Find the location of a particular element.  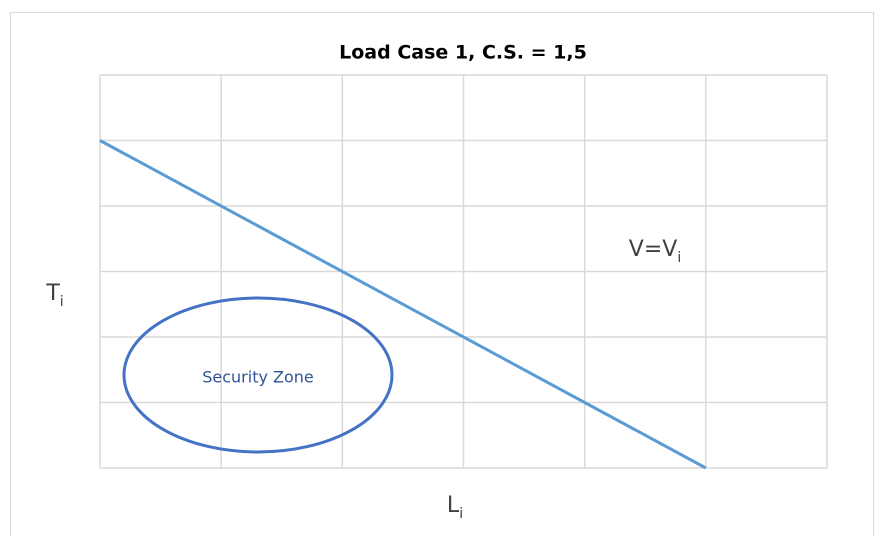

y-axis-label: Ti is located at coordinates (54, 295).